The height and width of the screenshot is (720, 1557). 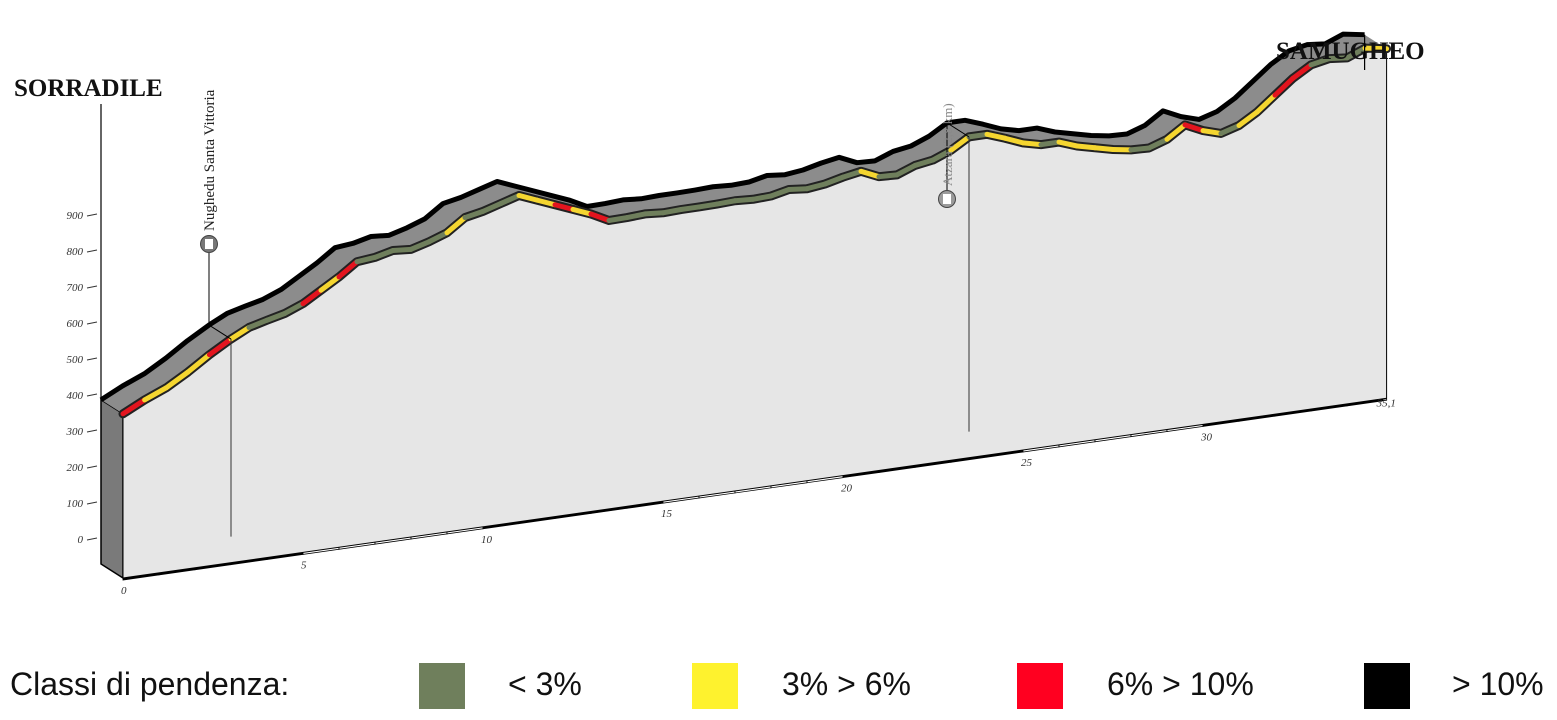 What do you see at coordinates (75, 216) in the screenshot?
I see `elevation-tick-label: 900` at bounding box center [75, 216].